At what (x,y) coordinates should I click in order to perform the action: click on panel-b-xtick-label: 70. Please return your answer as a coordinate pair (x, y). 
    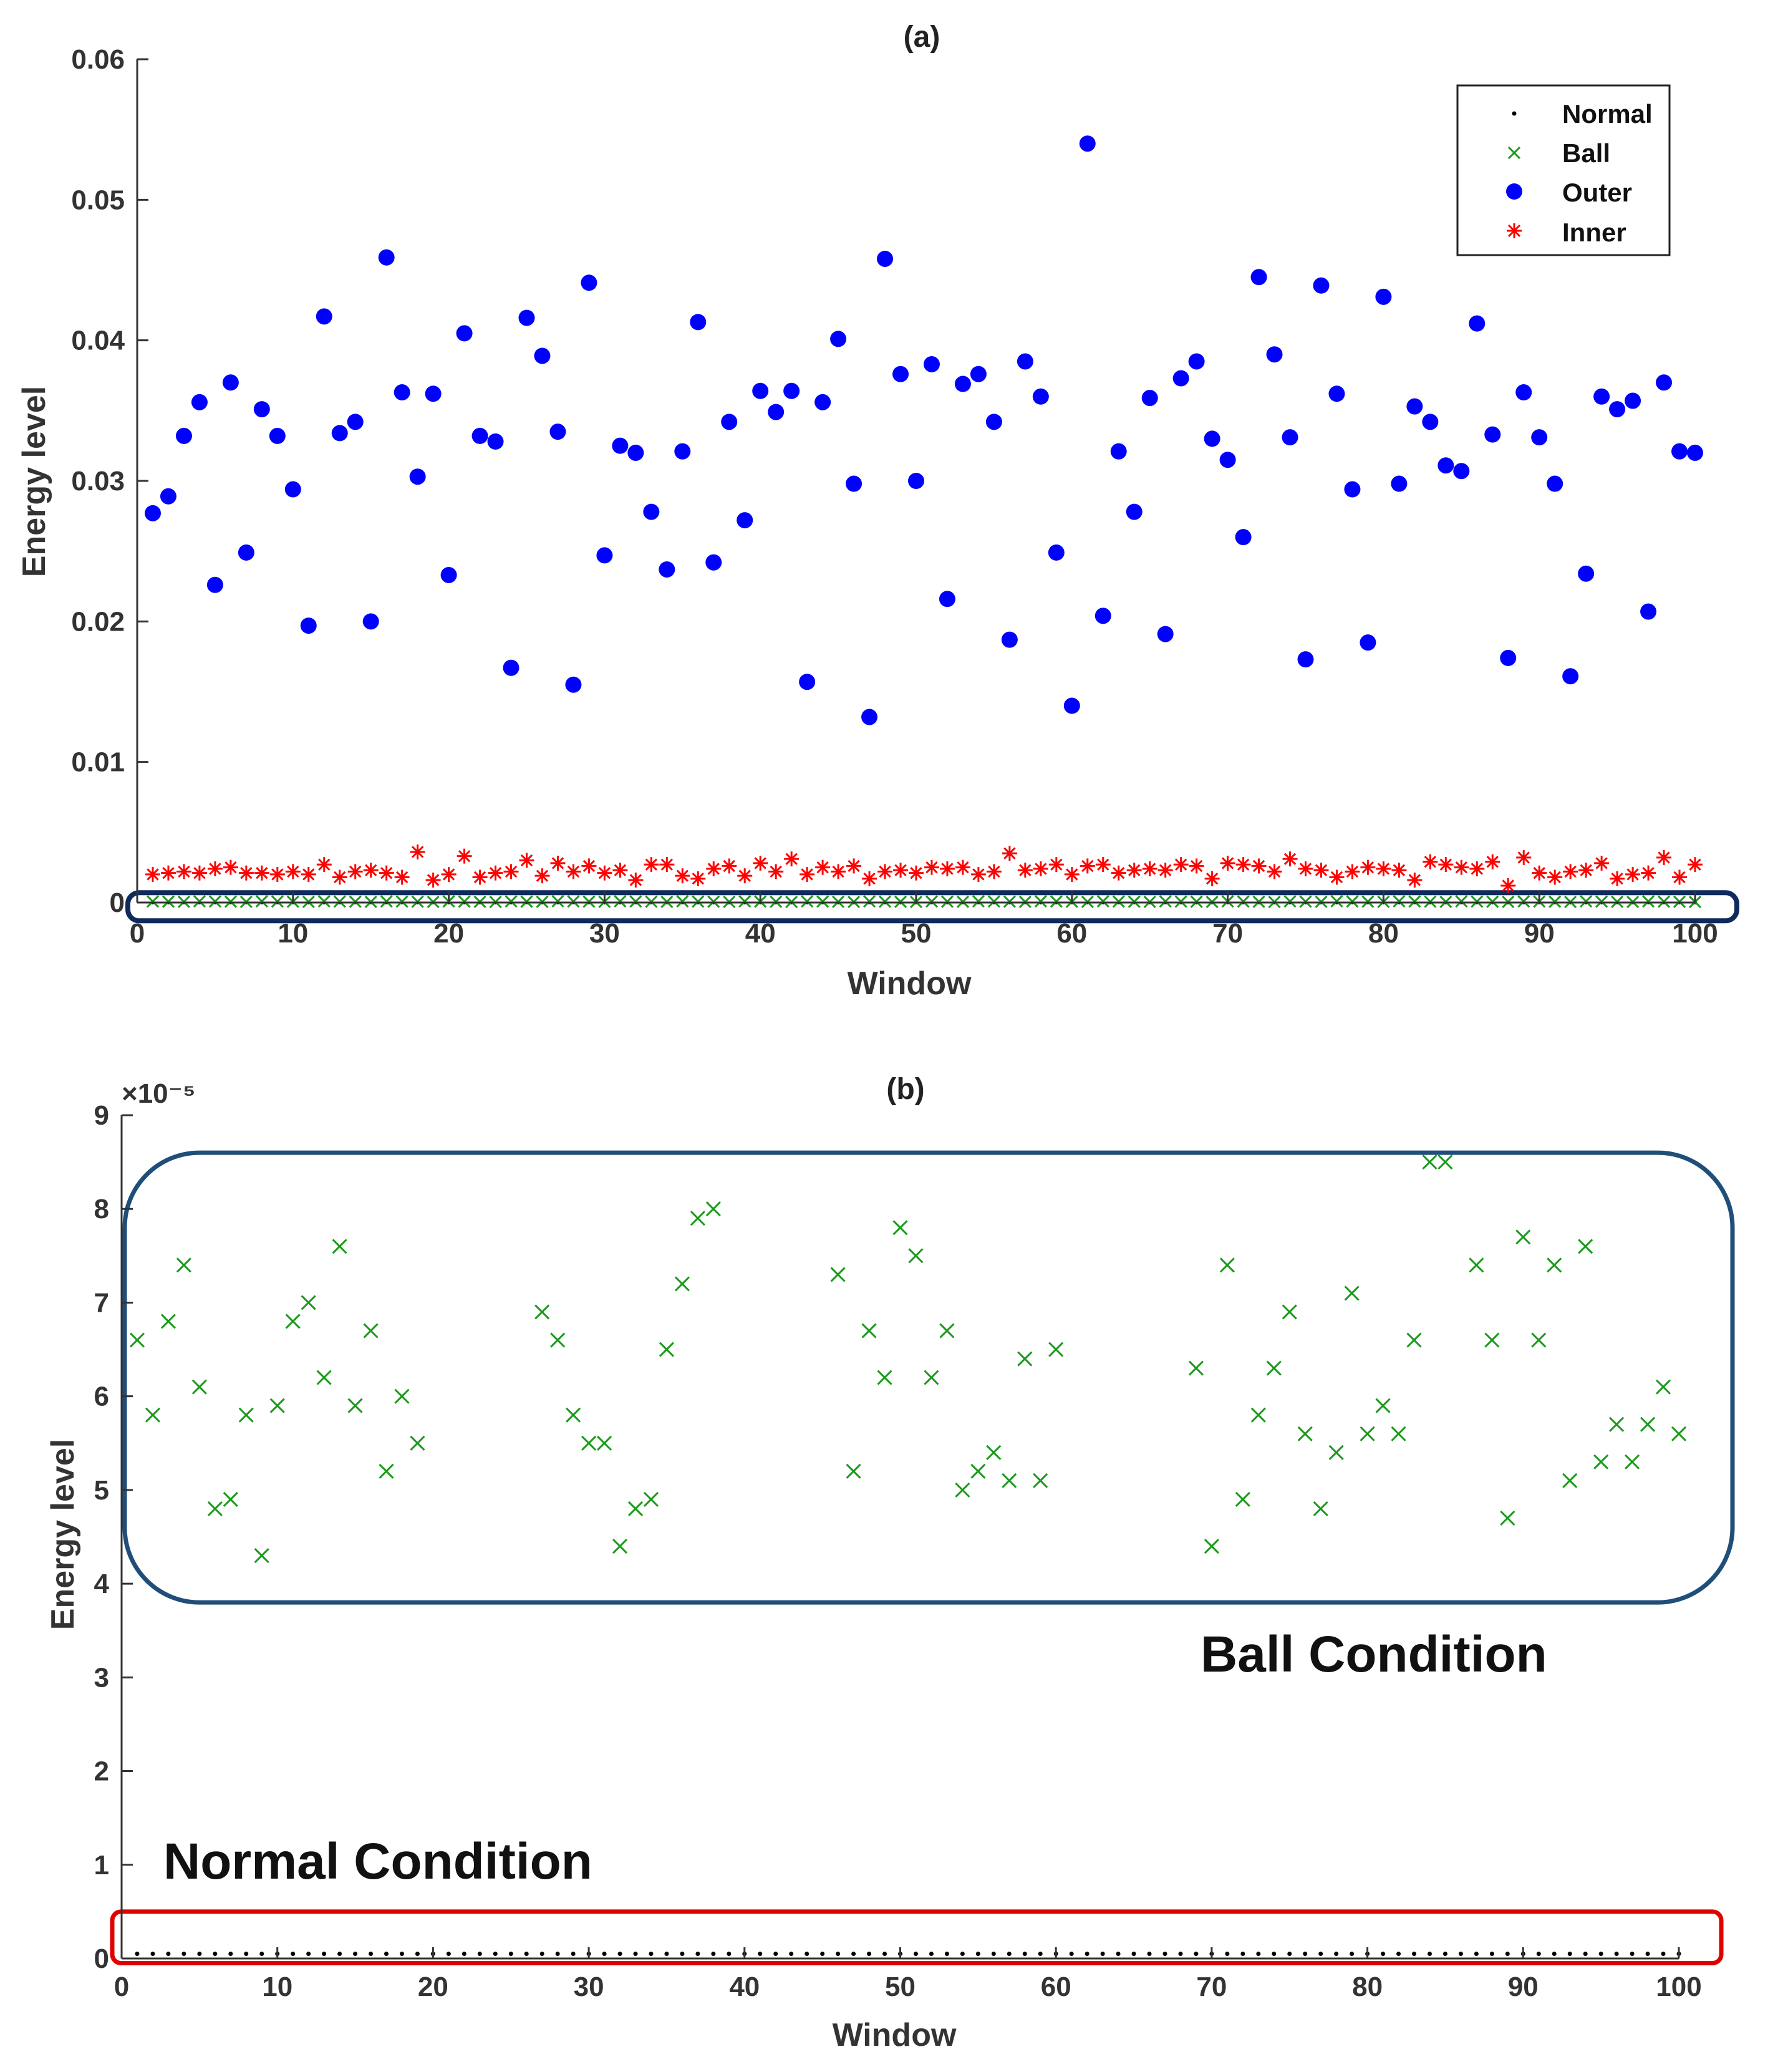
    Looking at the image, I should click on (1211, 1987).